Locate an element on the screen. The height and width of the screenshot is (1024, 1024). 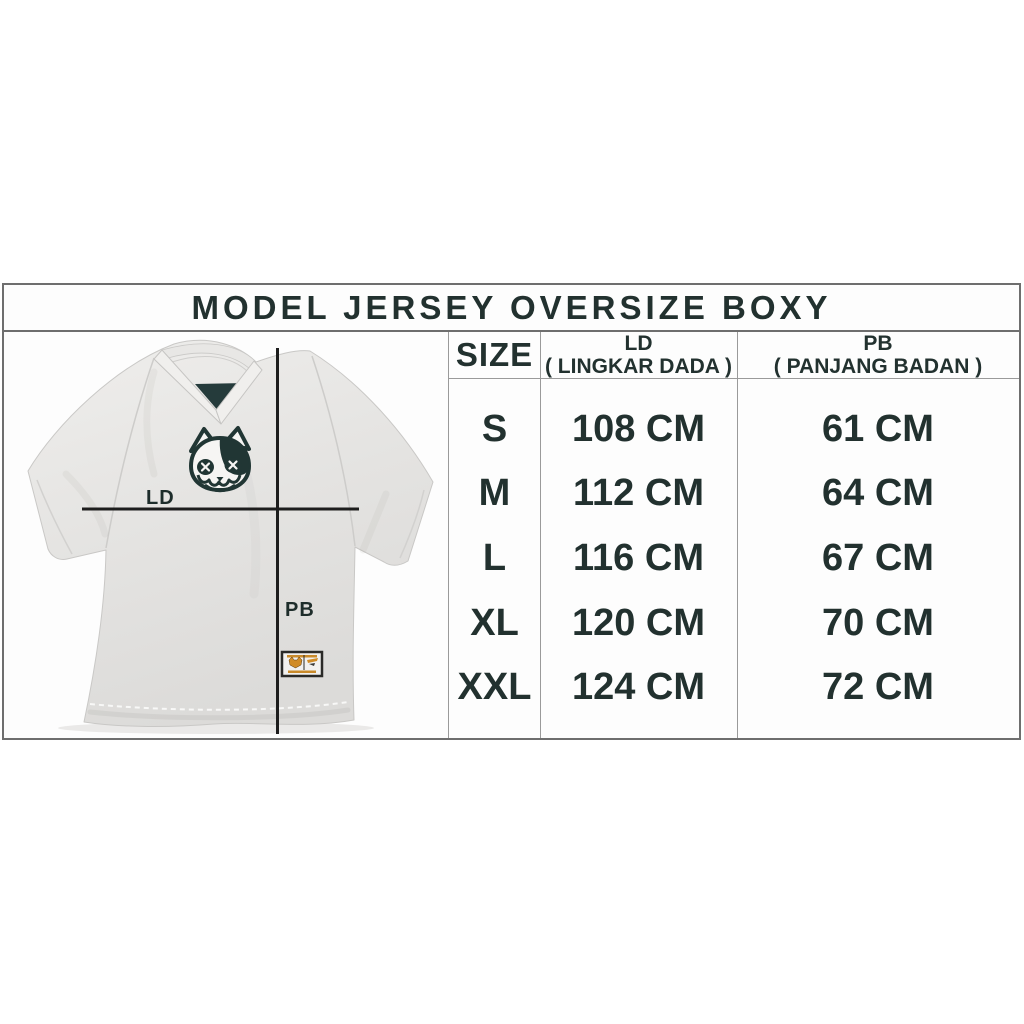
pb-cell: 61 CM is located at coordinates (878, 428).